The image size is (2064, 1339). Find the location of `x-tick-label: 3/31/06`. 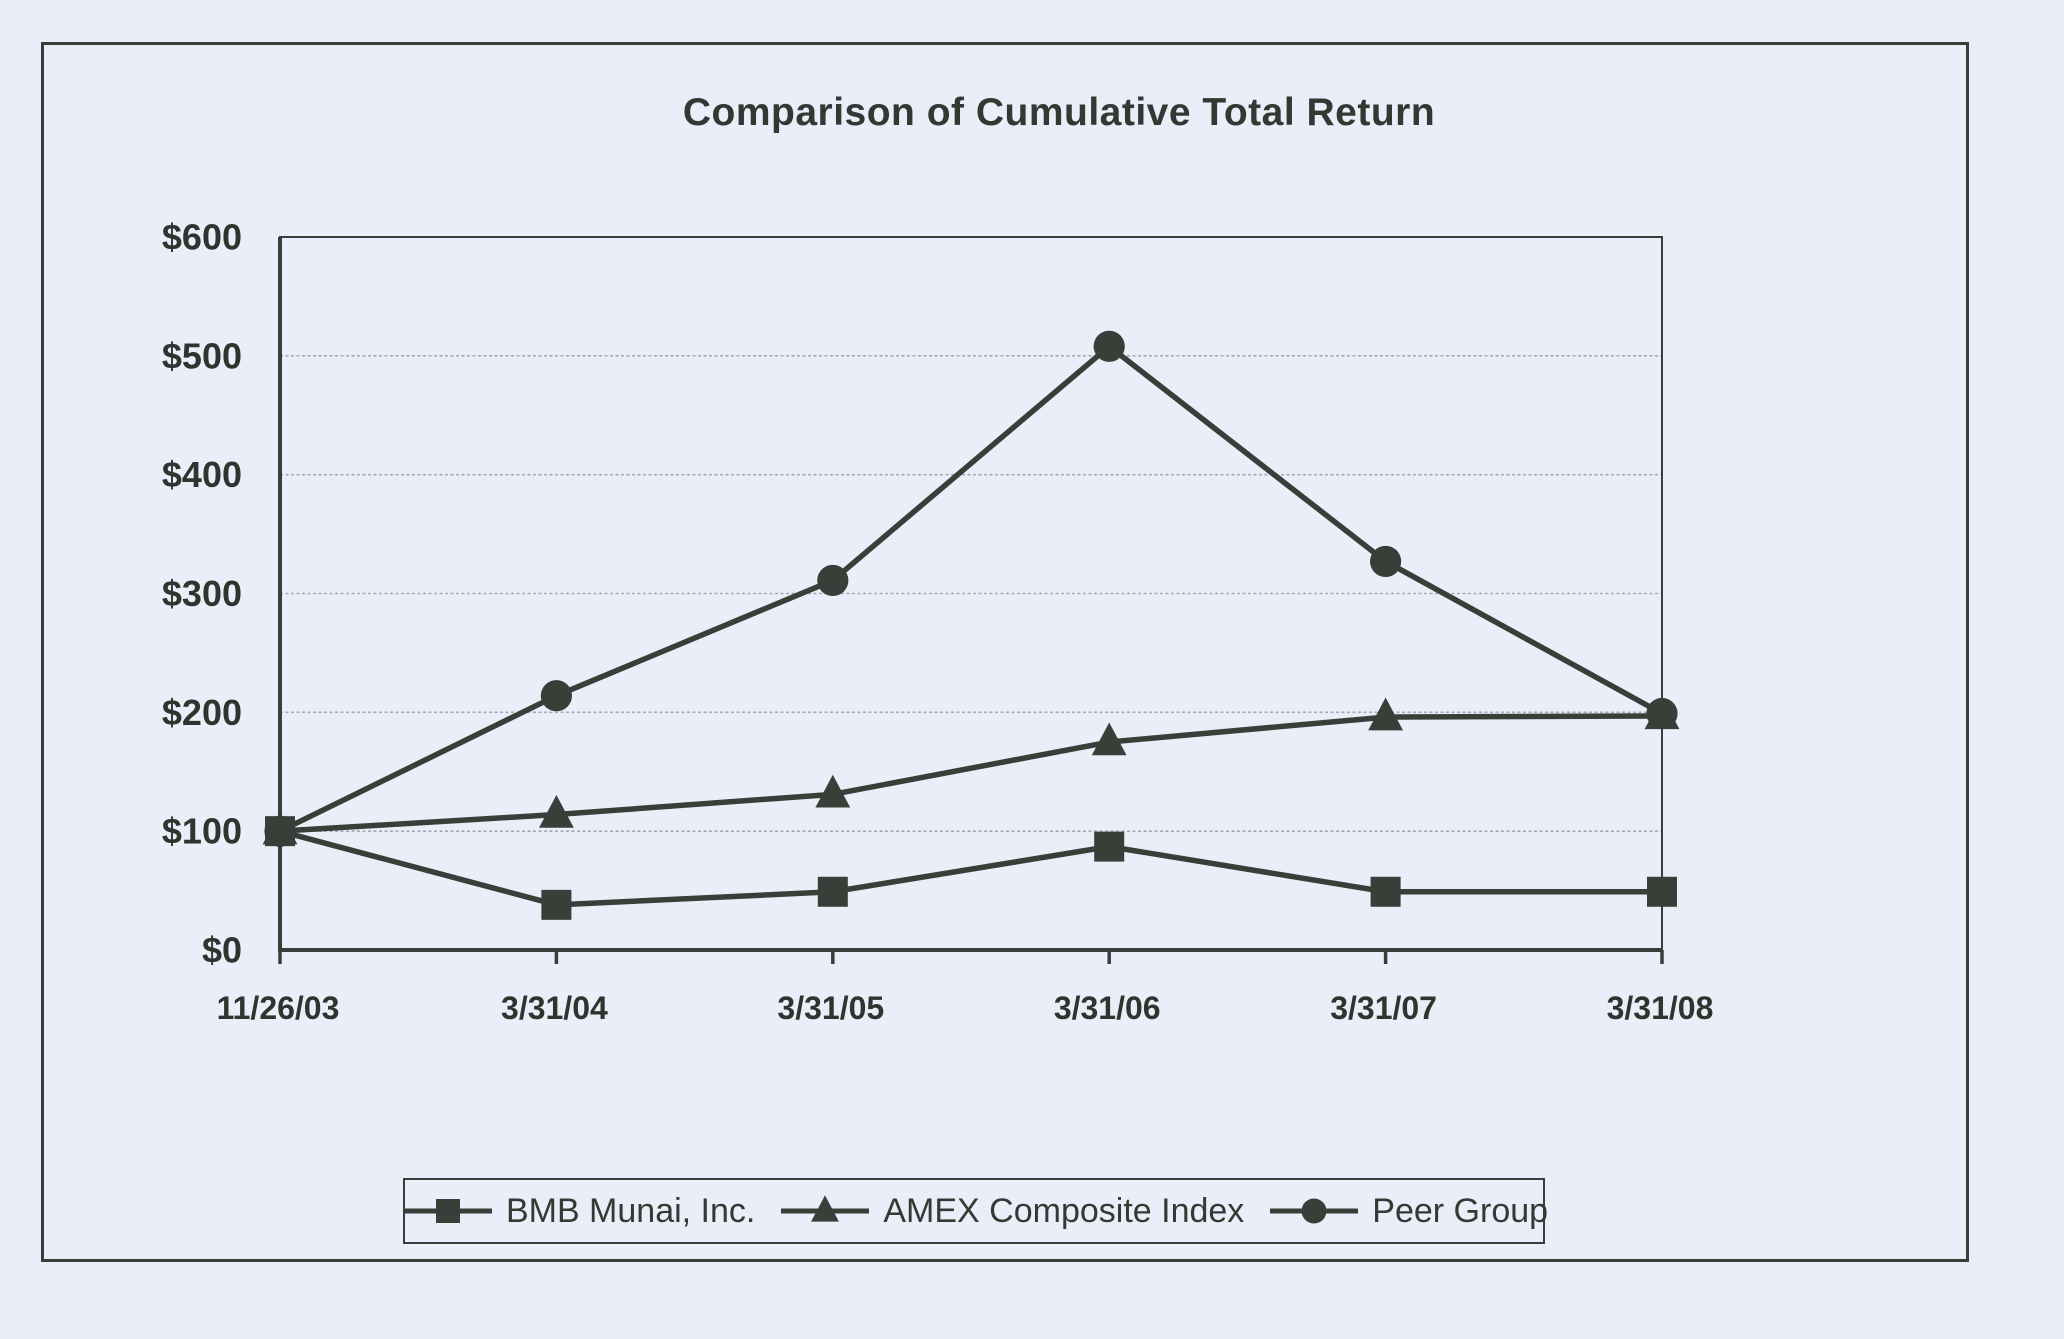

x-tick-label: 3/31/06 is located at coordinates (1107, 1008).